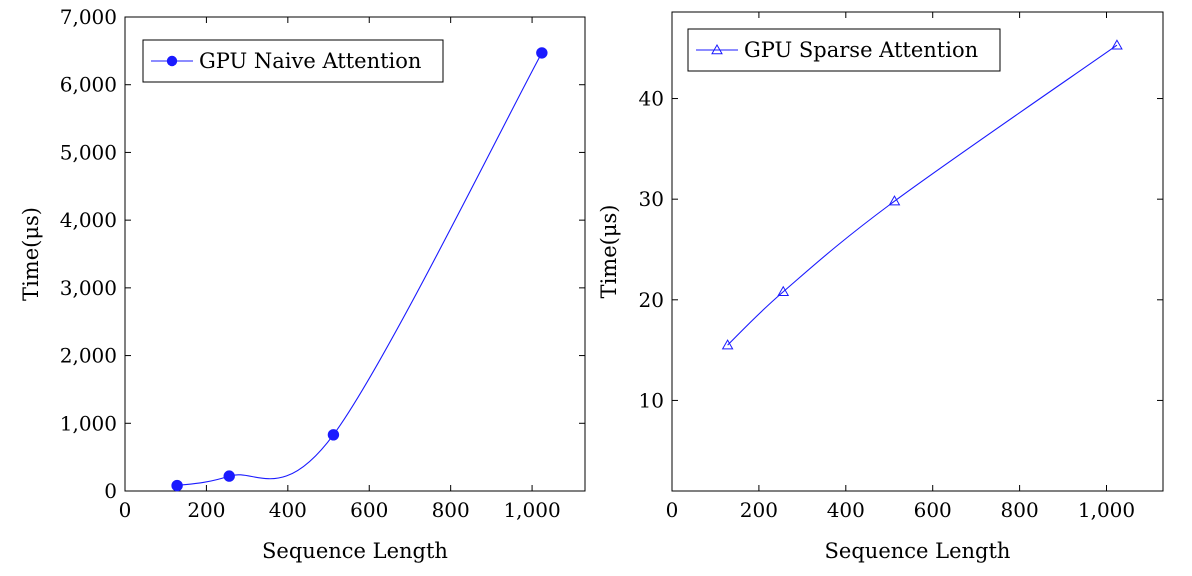  Describe the element at coordinates (88, 85) in the screenshot. I see `y-tick-label: 6,000` at that location.